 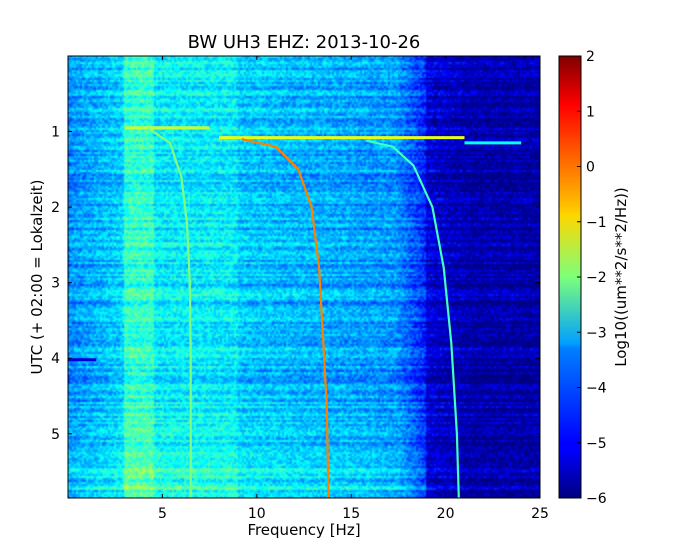 I want to click on y-tick-label: 5, so click(x=55, y=435).